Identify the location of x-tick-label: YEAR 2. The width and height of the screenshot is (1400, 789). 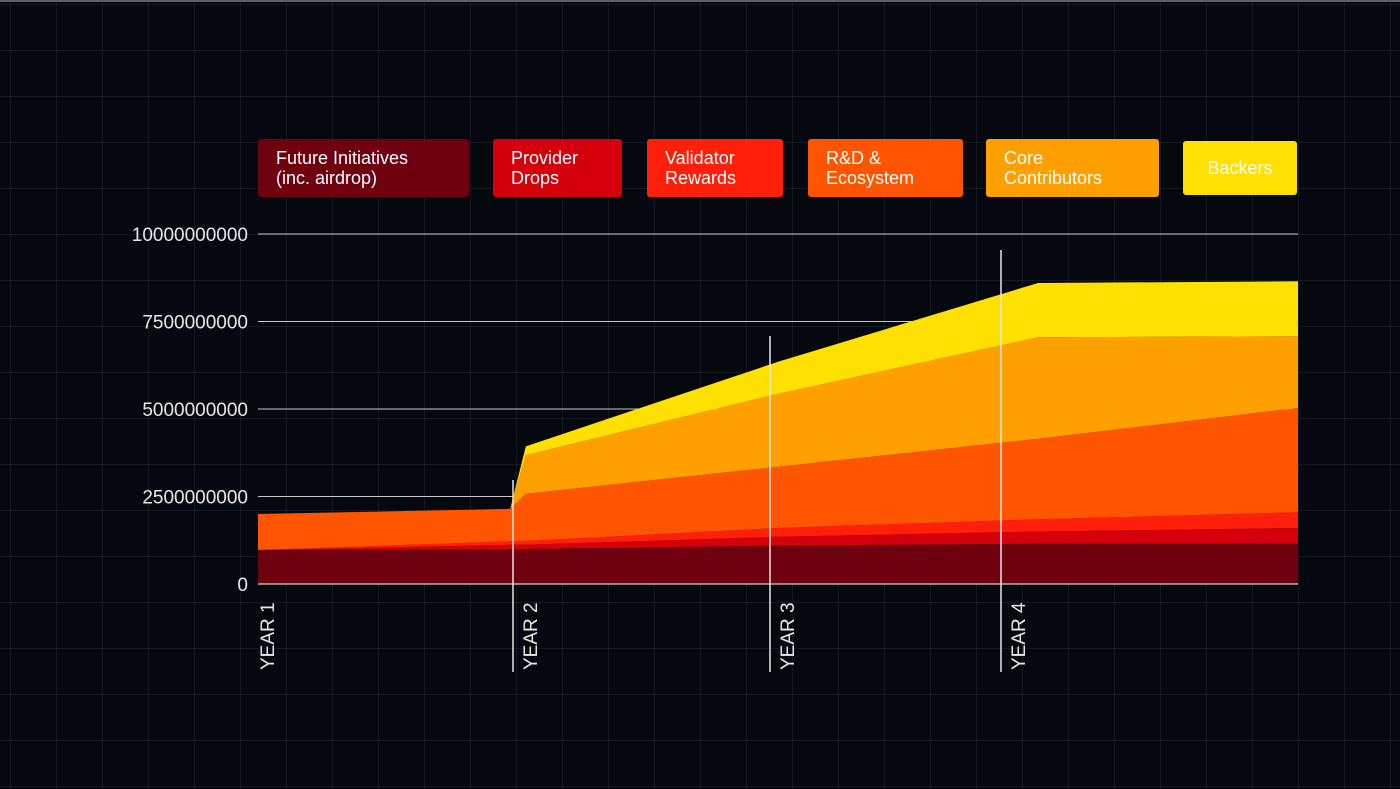
(531, 636).